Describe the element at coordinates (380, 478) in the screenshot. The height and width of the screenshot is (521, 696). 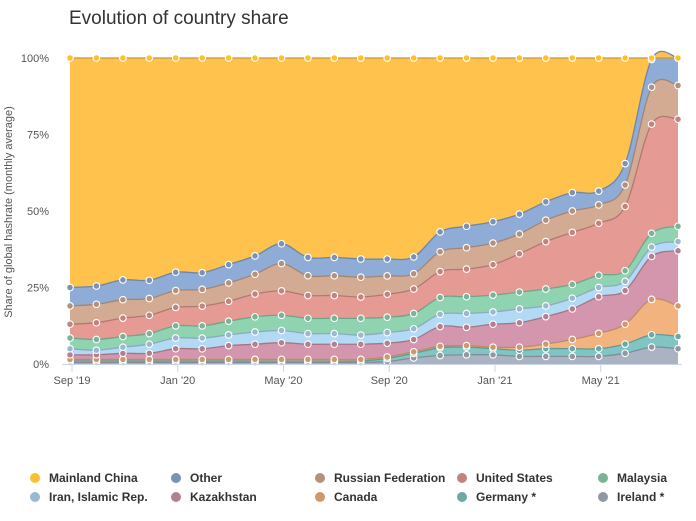
I see `legend-item-russian-federation: Russian Federation` at that location.